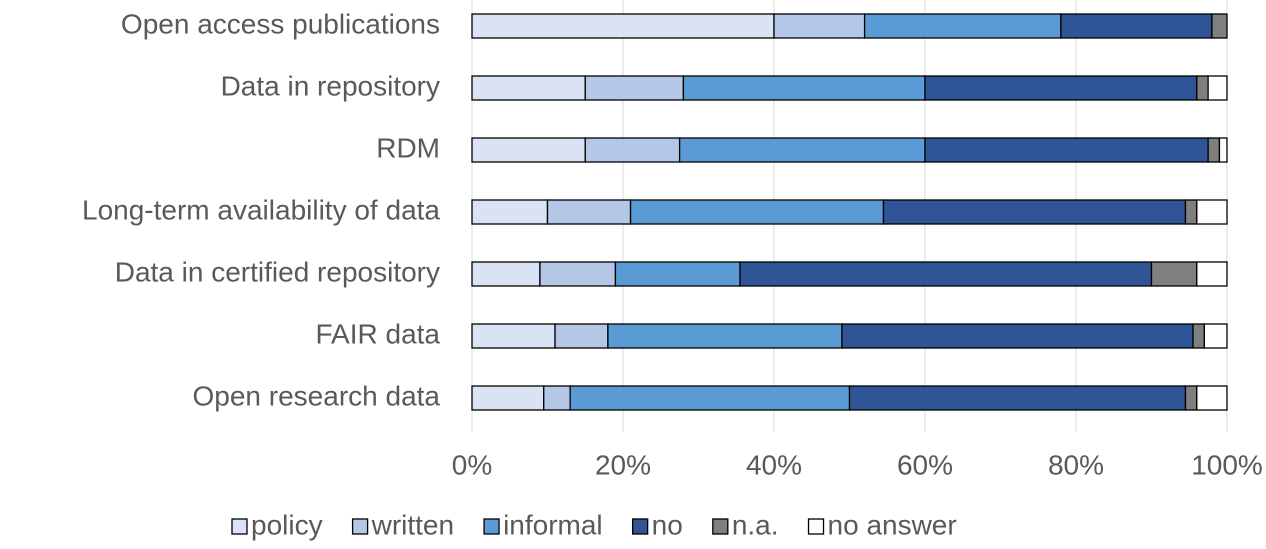 Image resolution: width=1266 pixels, height=549 pixels. What do you see at coordinates (925, 464) in the screenshot?
I see `x-tick-label: 60%` at bounding box center [925, 464].